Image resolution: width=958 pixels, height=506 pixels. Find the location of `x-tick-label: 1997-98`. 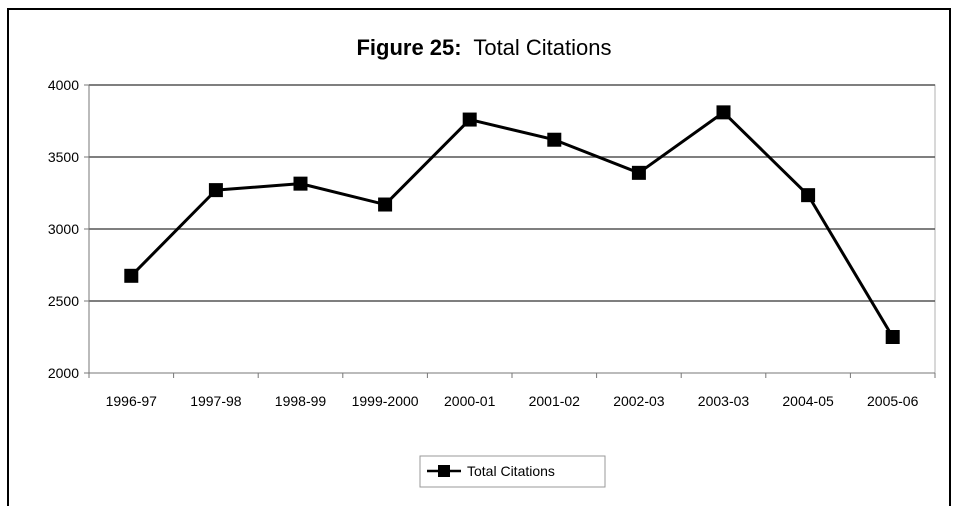

x-tick-label: 1997-98 is located at coordinates (216, 401).